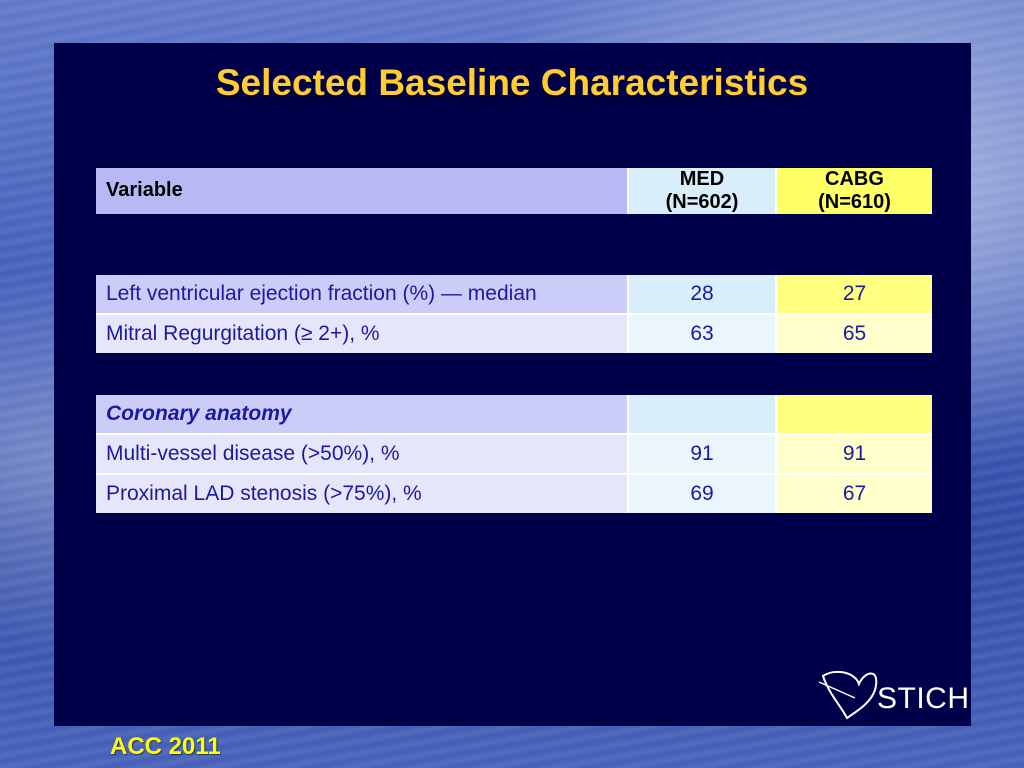 The width and height of the screenshot is (1024, 768). I want to click on header-table: Variable MED (N=602) CABG (N=610), so click(514, 191).